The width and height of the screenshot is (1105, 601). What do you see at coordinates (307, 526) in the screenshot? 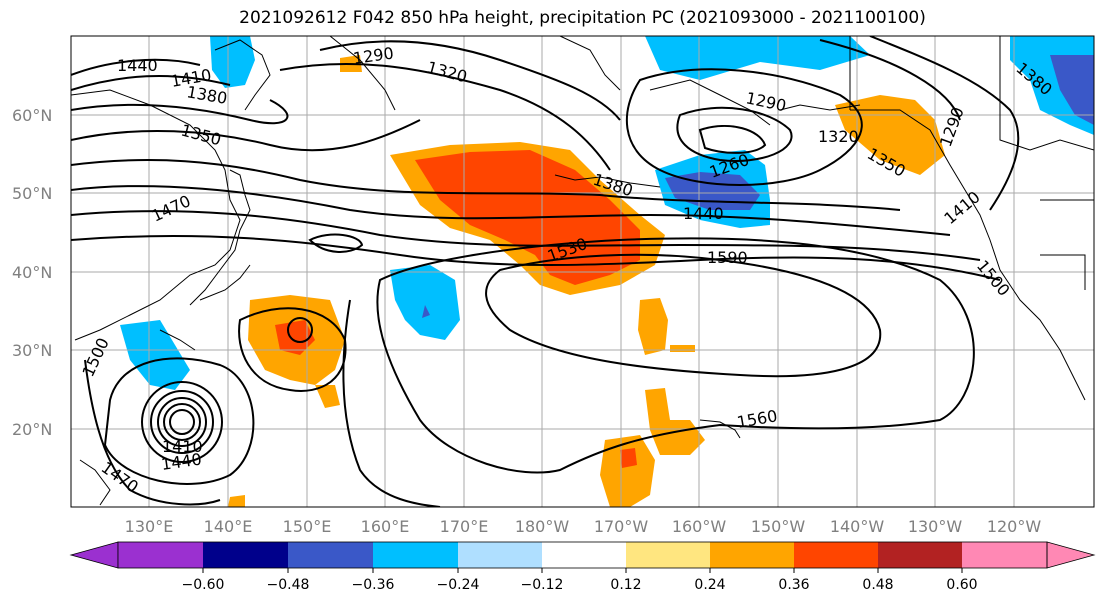
I see `lon-label: 150°E` at bounding box center [307, 526].